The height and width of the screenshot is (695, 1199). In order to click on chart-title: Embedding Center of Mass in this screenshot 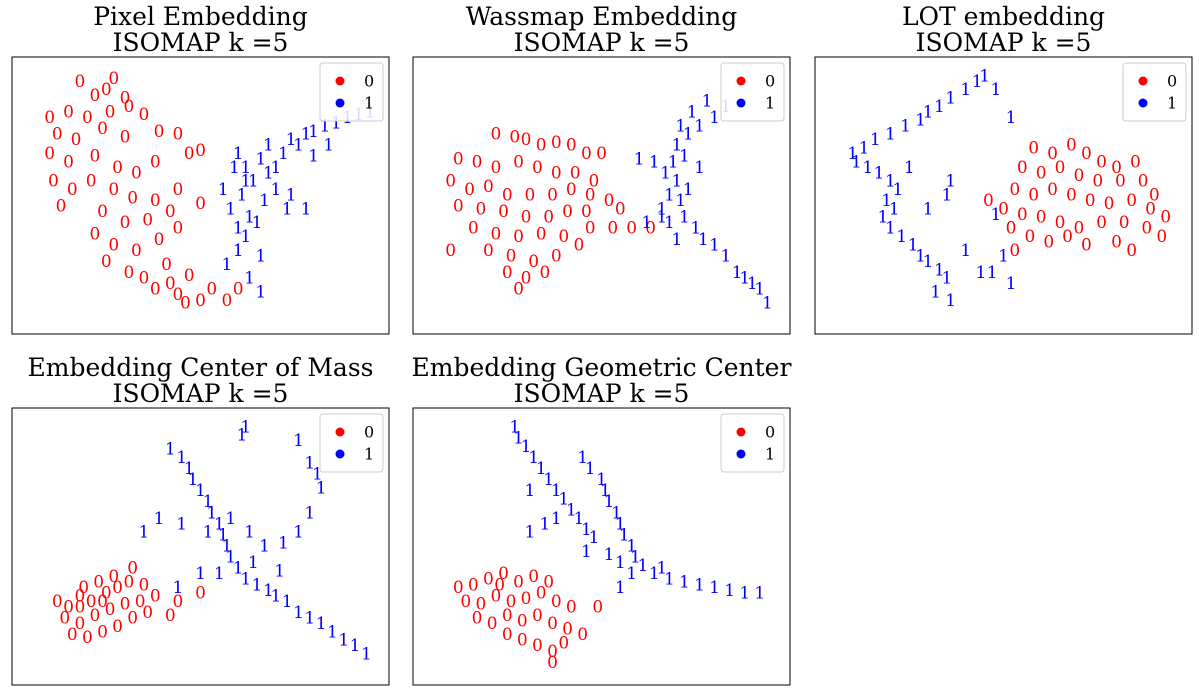, I will do `click(201, 367)`.